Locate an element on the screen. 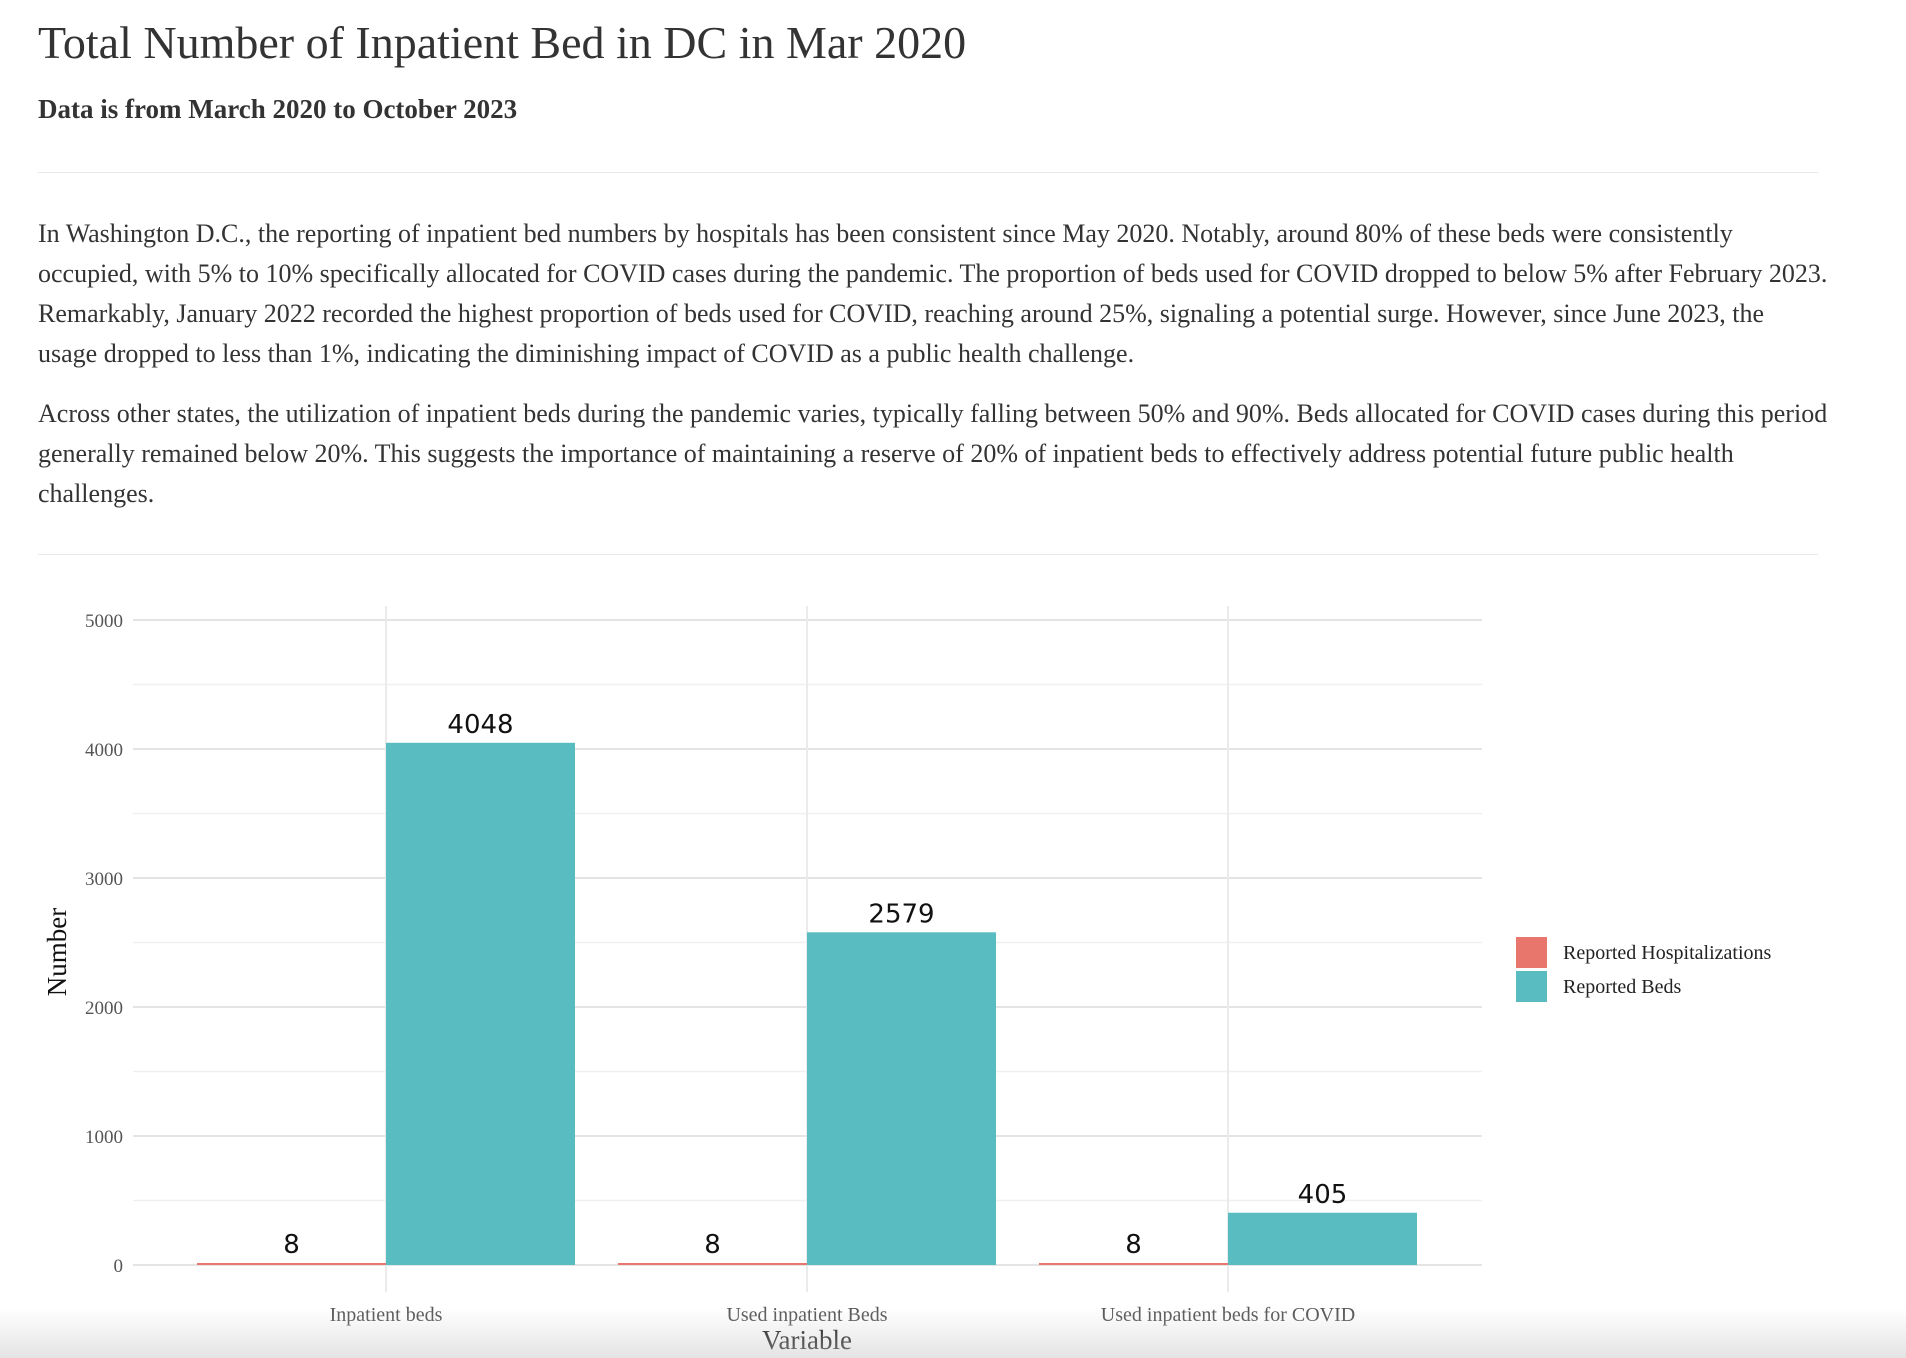 The width and height of the screenshot is (1906, 1358). divider-top is located at coordinates (928, 172).